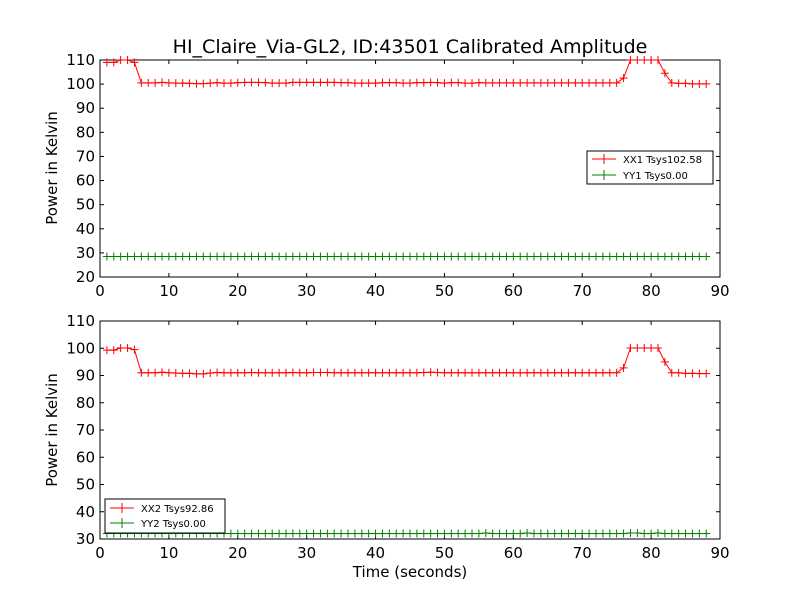 This screenshot has width=800, height=600. I want to click on y-tick-label: 110, so click(80, 60).